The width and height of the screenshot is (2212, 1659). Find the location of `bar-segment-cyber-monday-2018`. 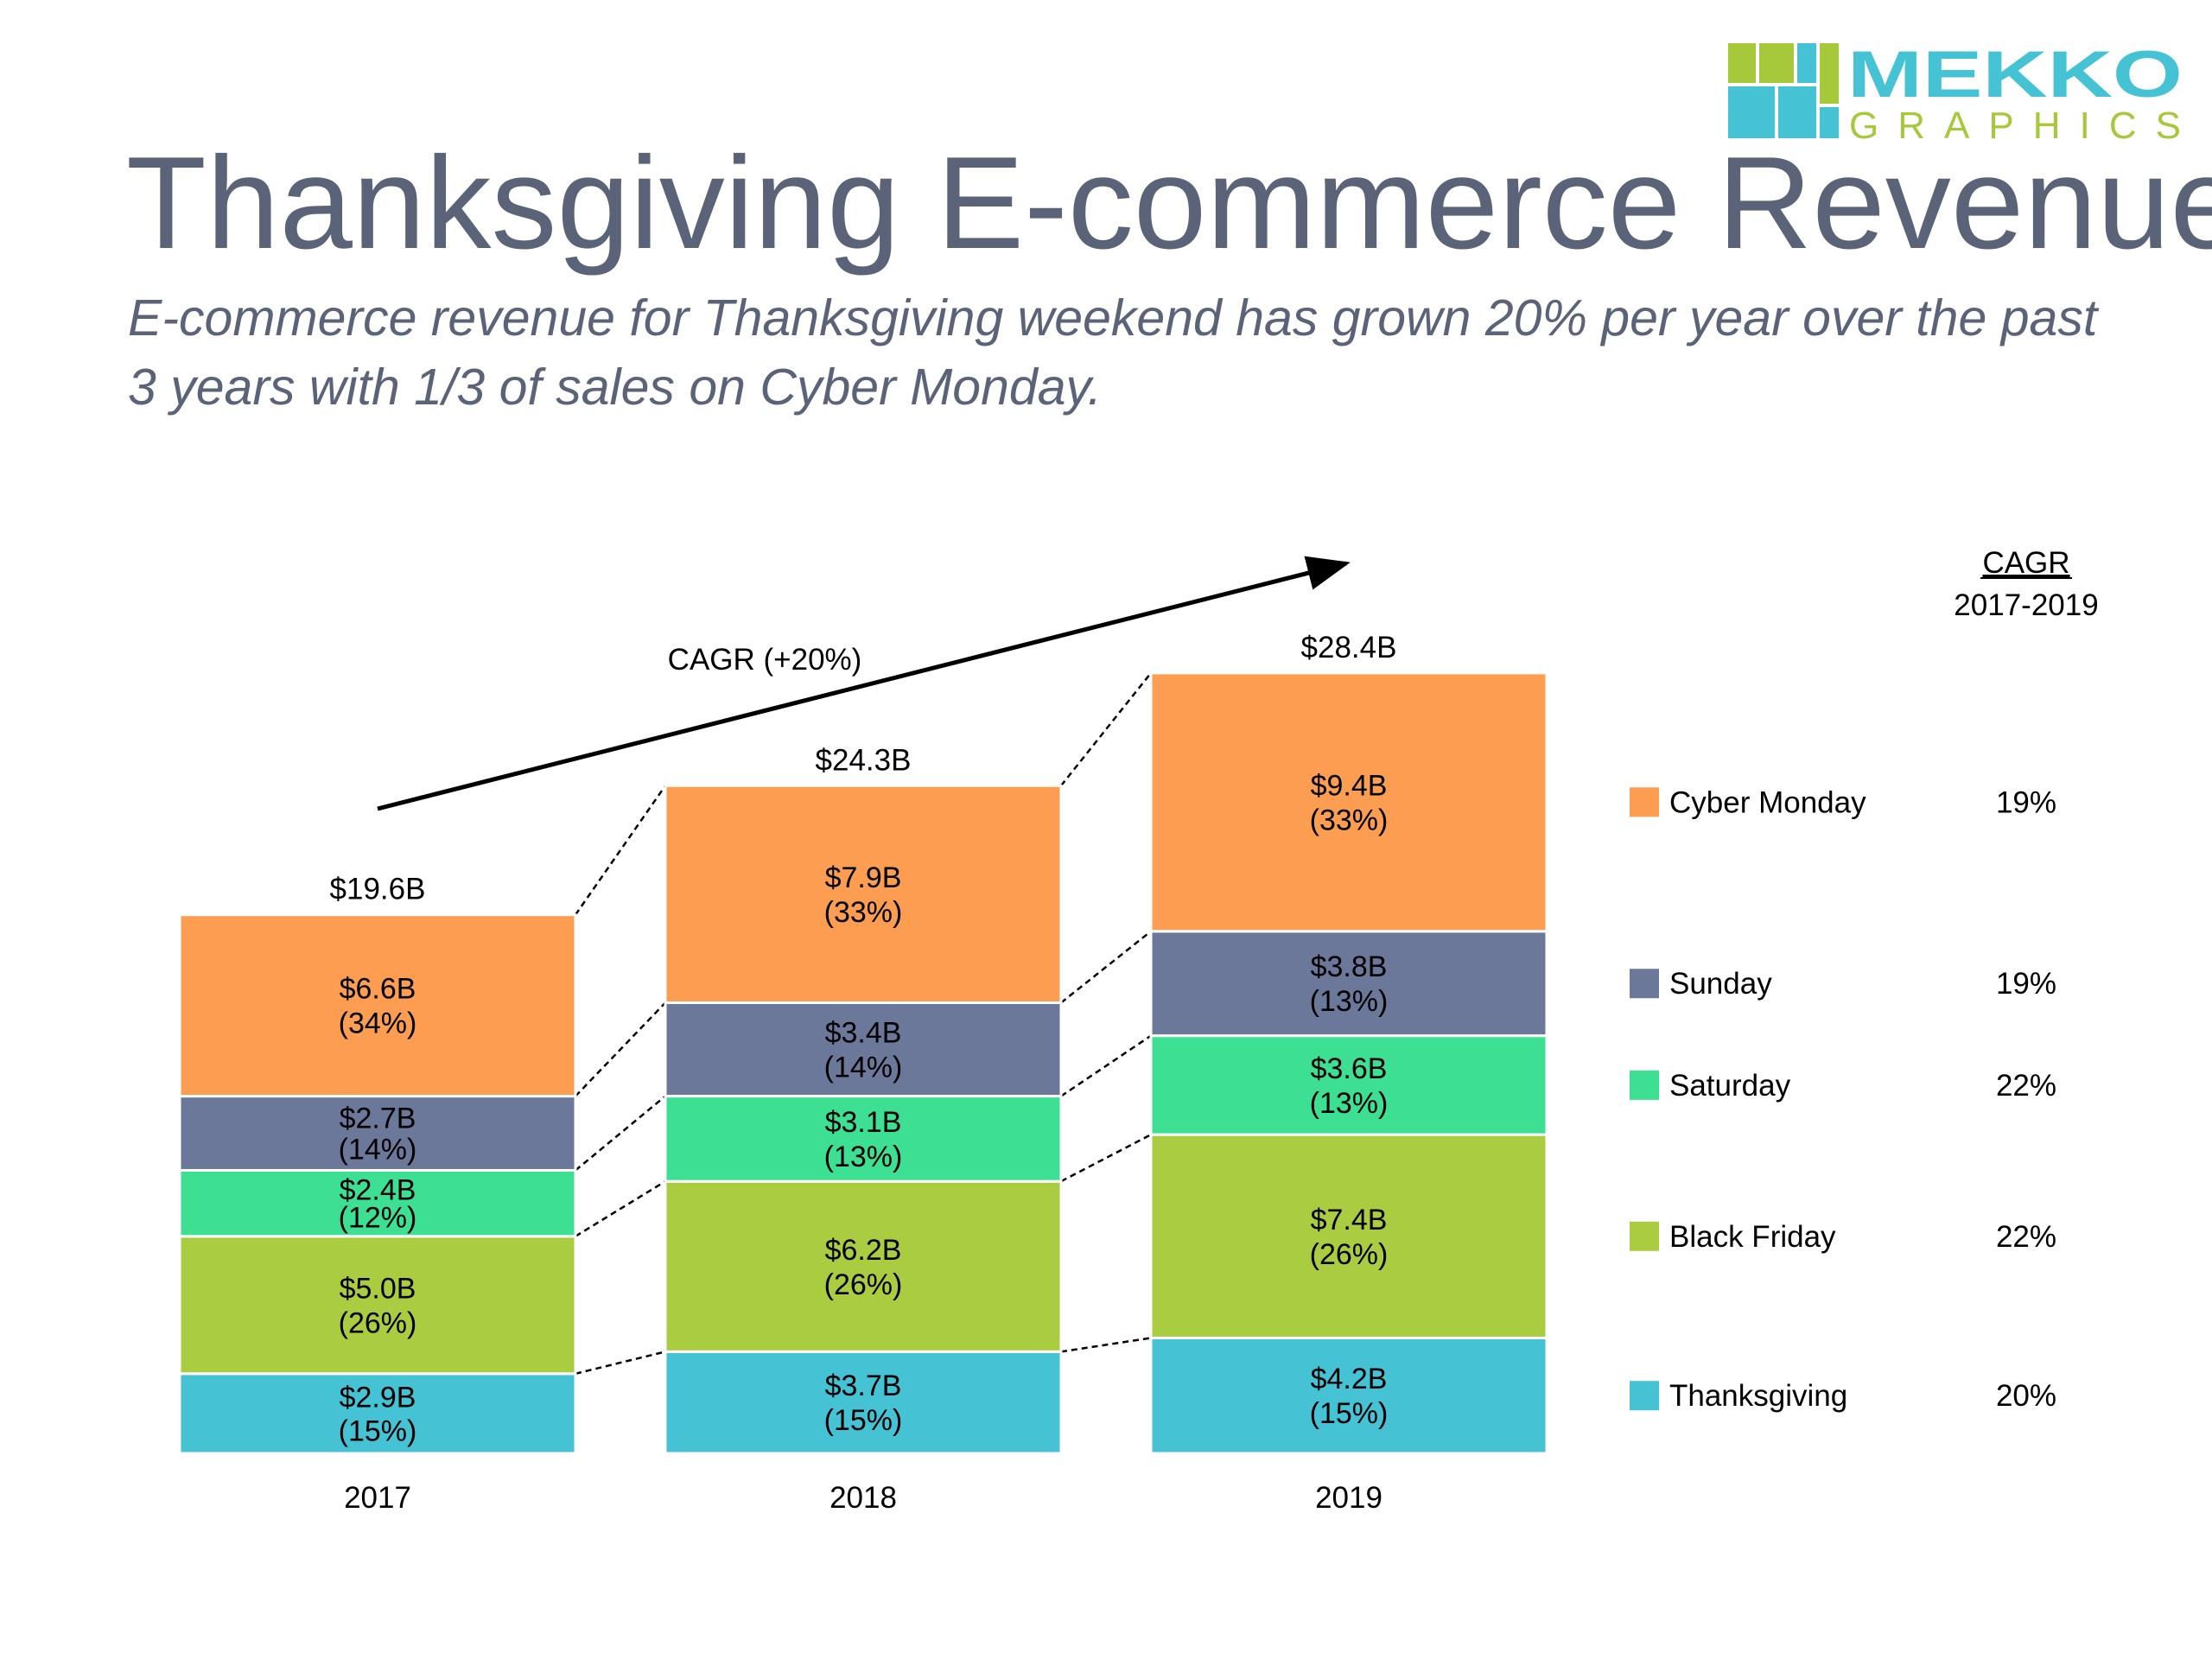

bar-segment-cyber-monday-2018 is located at coordinates (863, 894).